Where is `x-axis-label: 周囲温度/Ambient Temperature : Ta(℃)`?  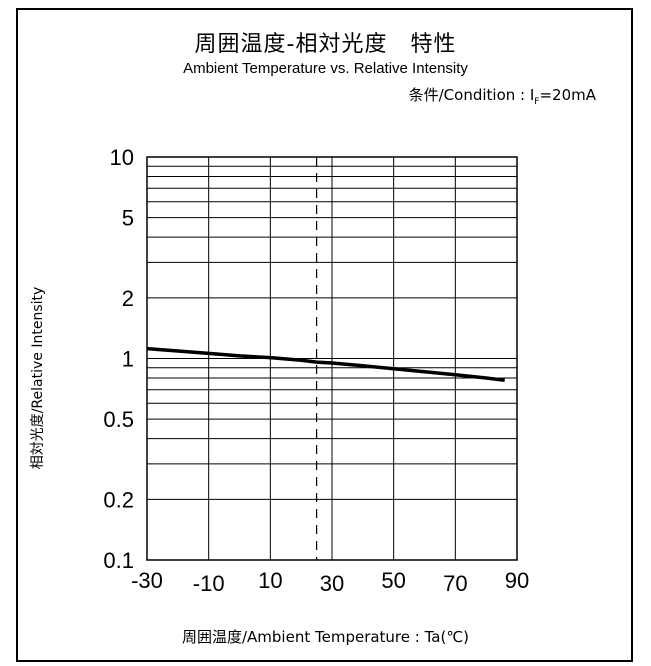 x-axis-label: 周囲温度/Ambient Temperature : Ta(℃) is located at coordinates (325, 637).